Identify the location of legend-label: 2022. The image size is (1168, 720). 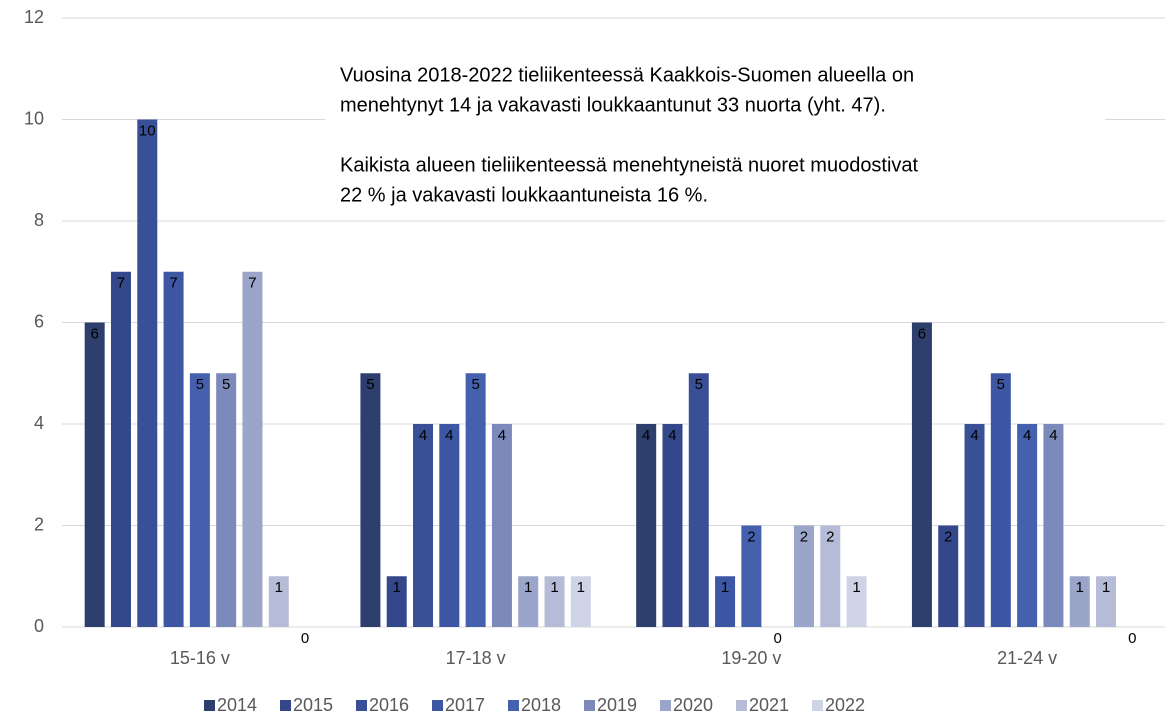
(845, 705).